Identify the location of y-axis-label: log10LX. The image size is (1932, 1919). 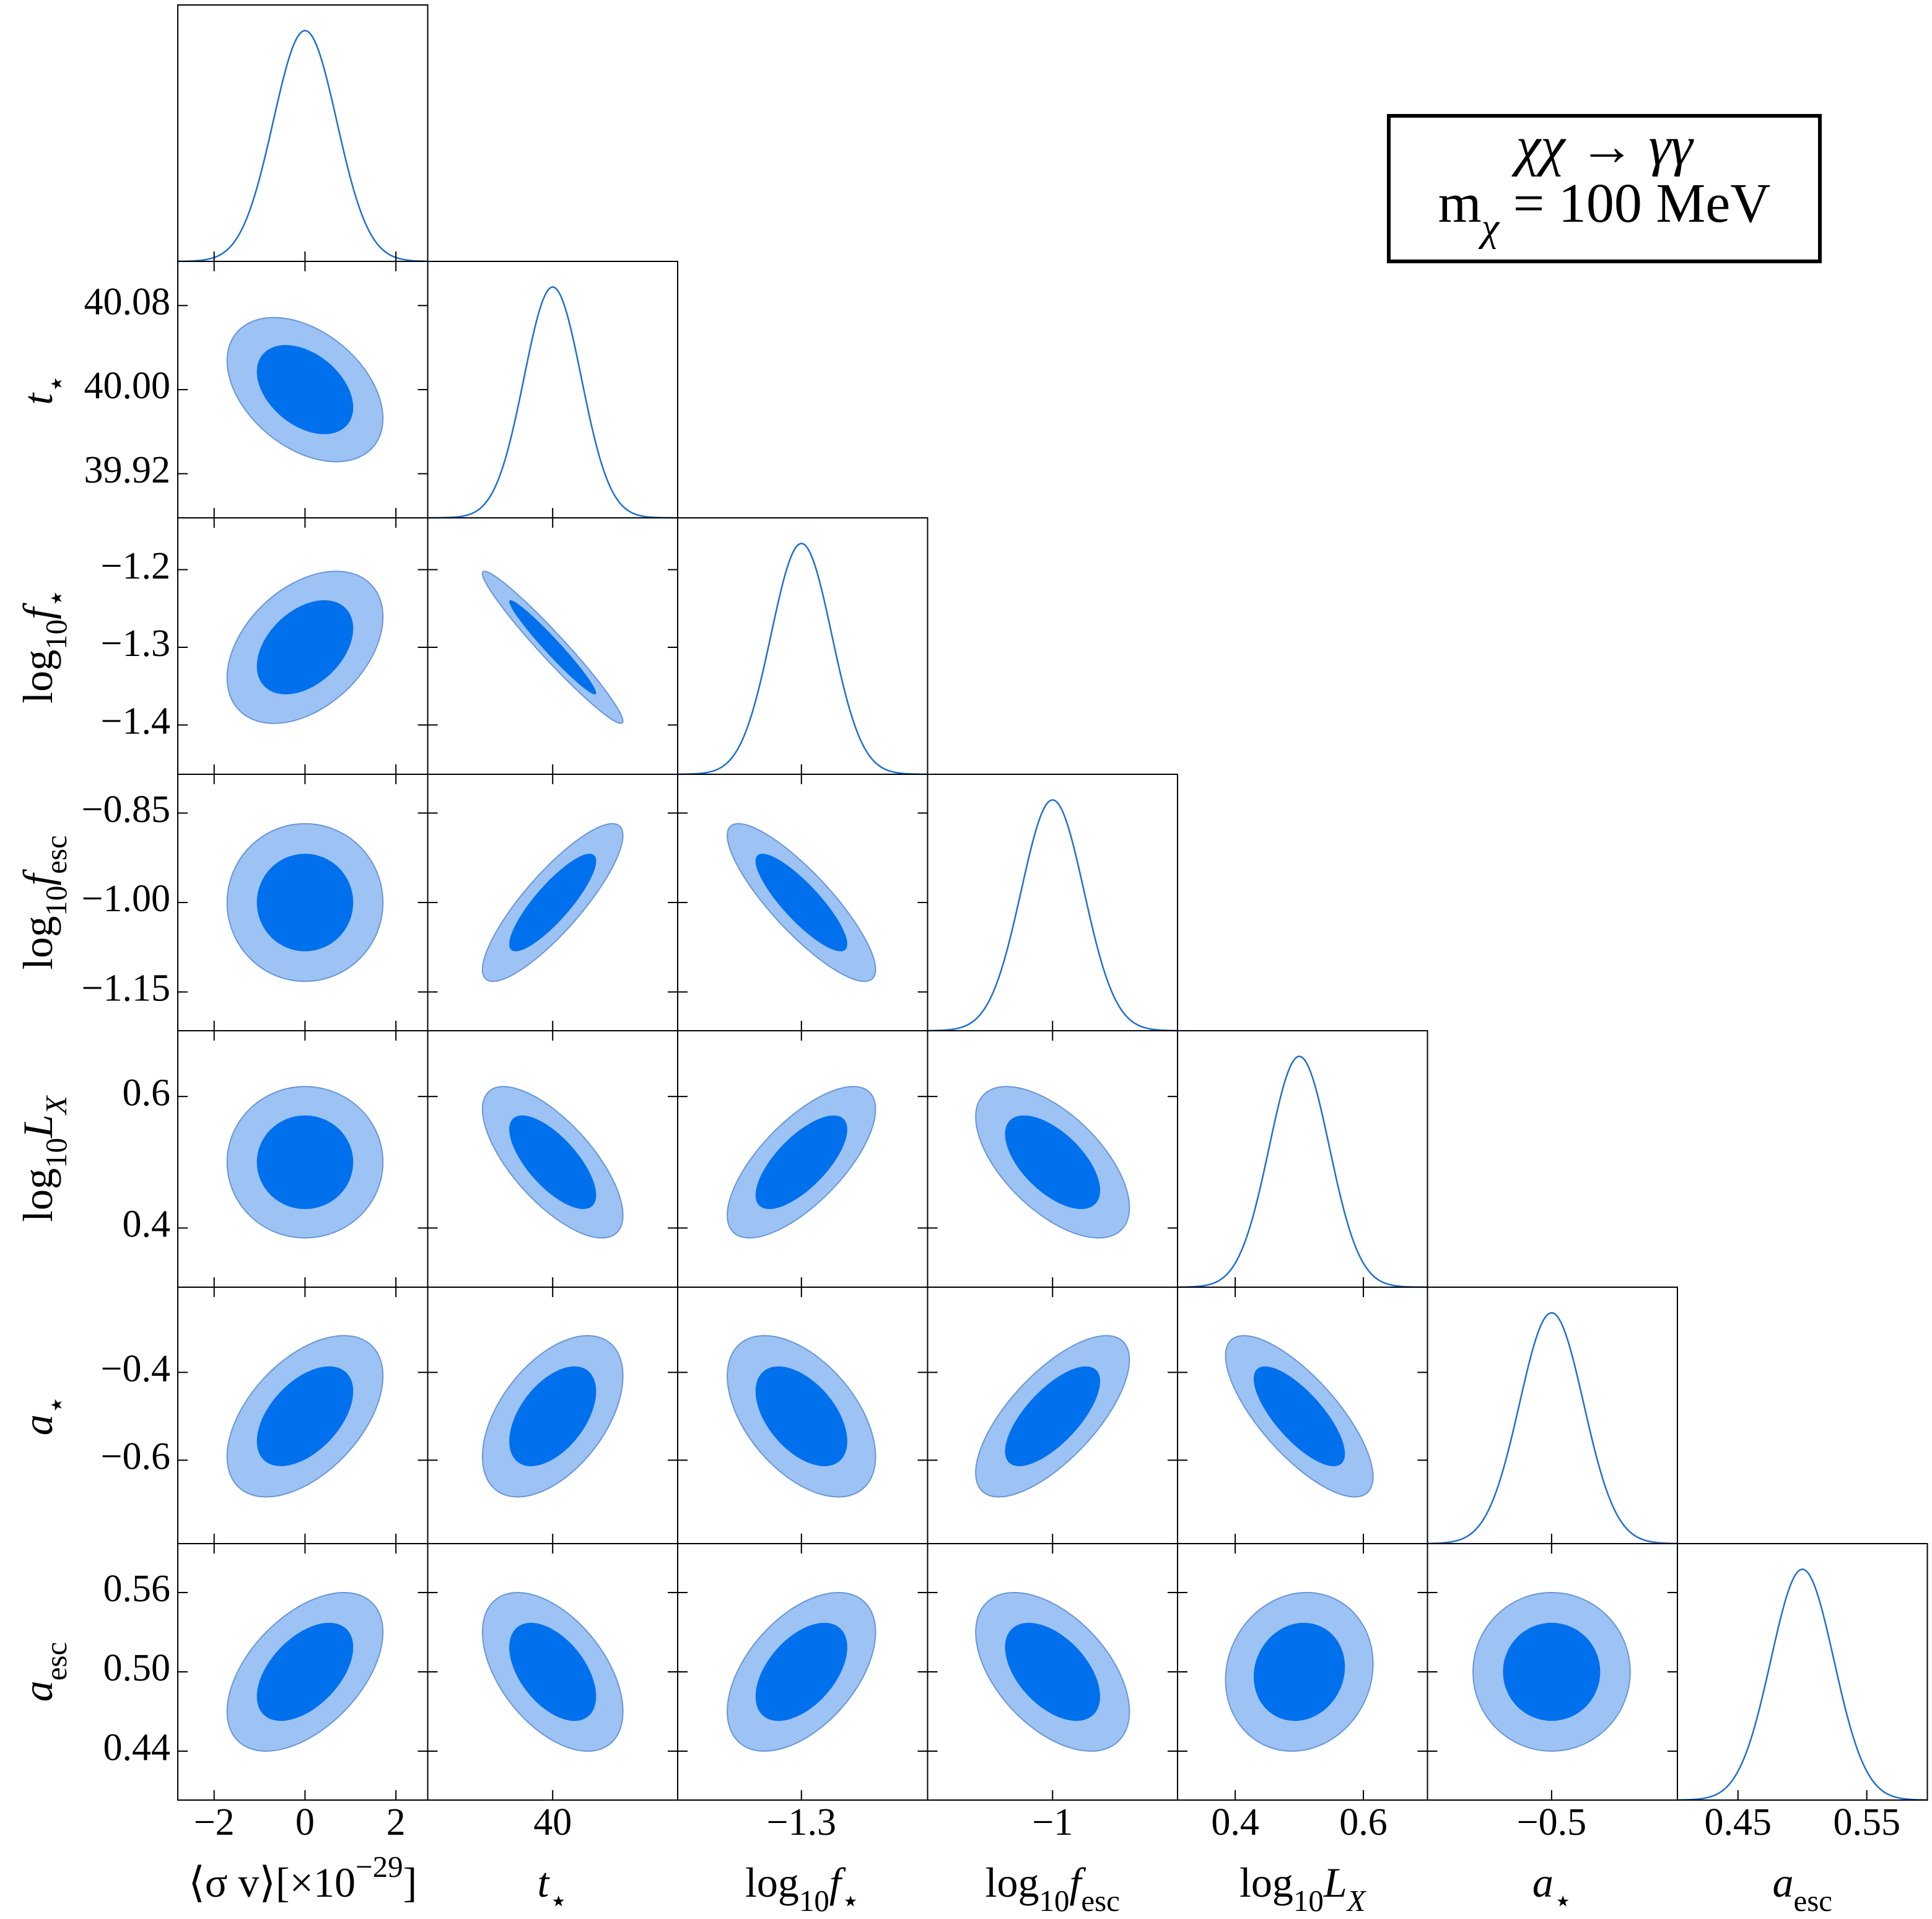
(43, 1158).